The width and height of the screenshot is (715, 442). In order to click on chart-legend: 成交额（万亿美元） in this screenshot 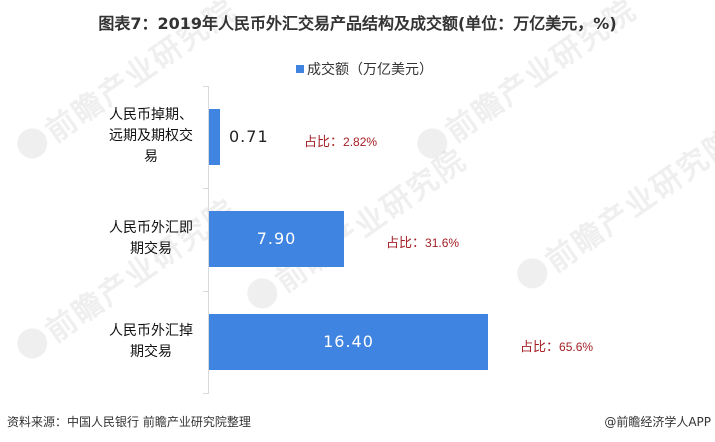, I will do `click(357, 69)`.